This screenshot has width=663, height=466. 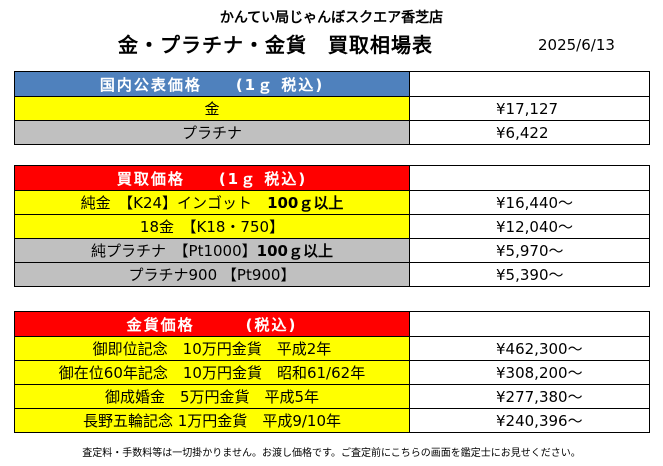 What do you see at coordinates (212, 108) in the screenshot?
I see `gold-label: 金` at bounding box center [212, 108].